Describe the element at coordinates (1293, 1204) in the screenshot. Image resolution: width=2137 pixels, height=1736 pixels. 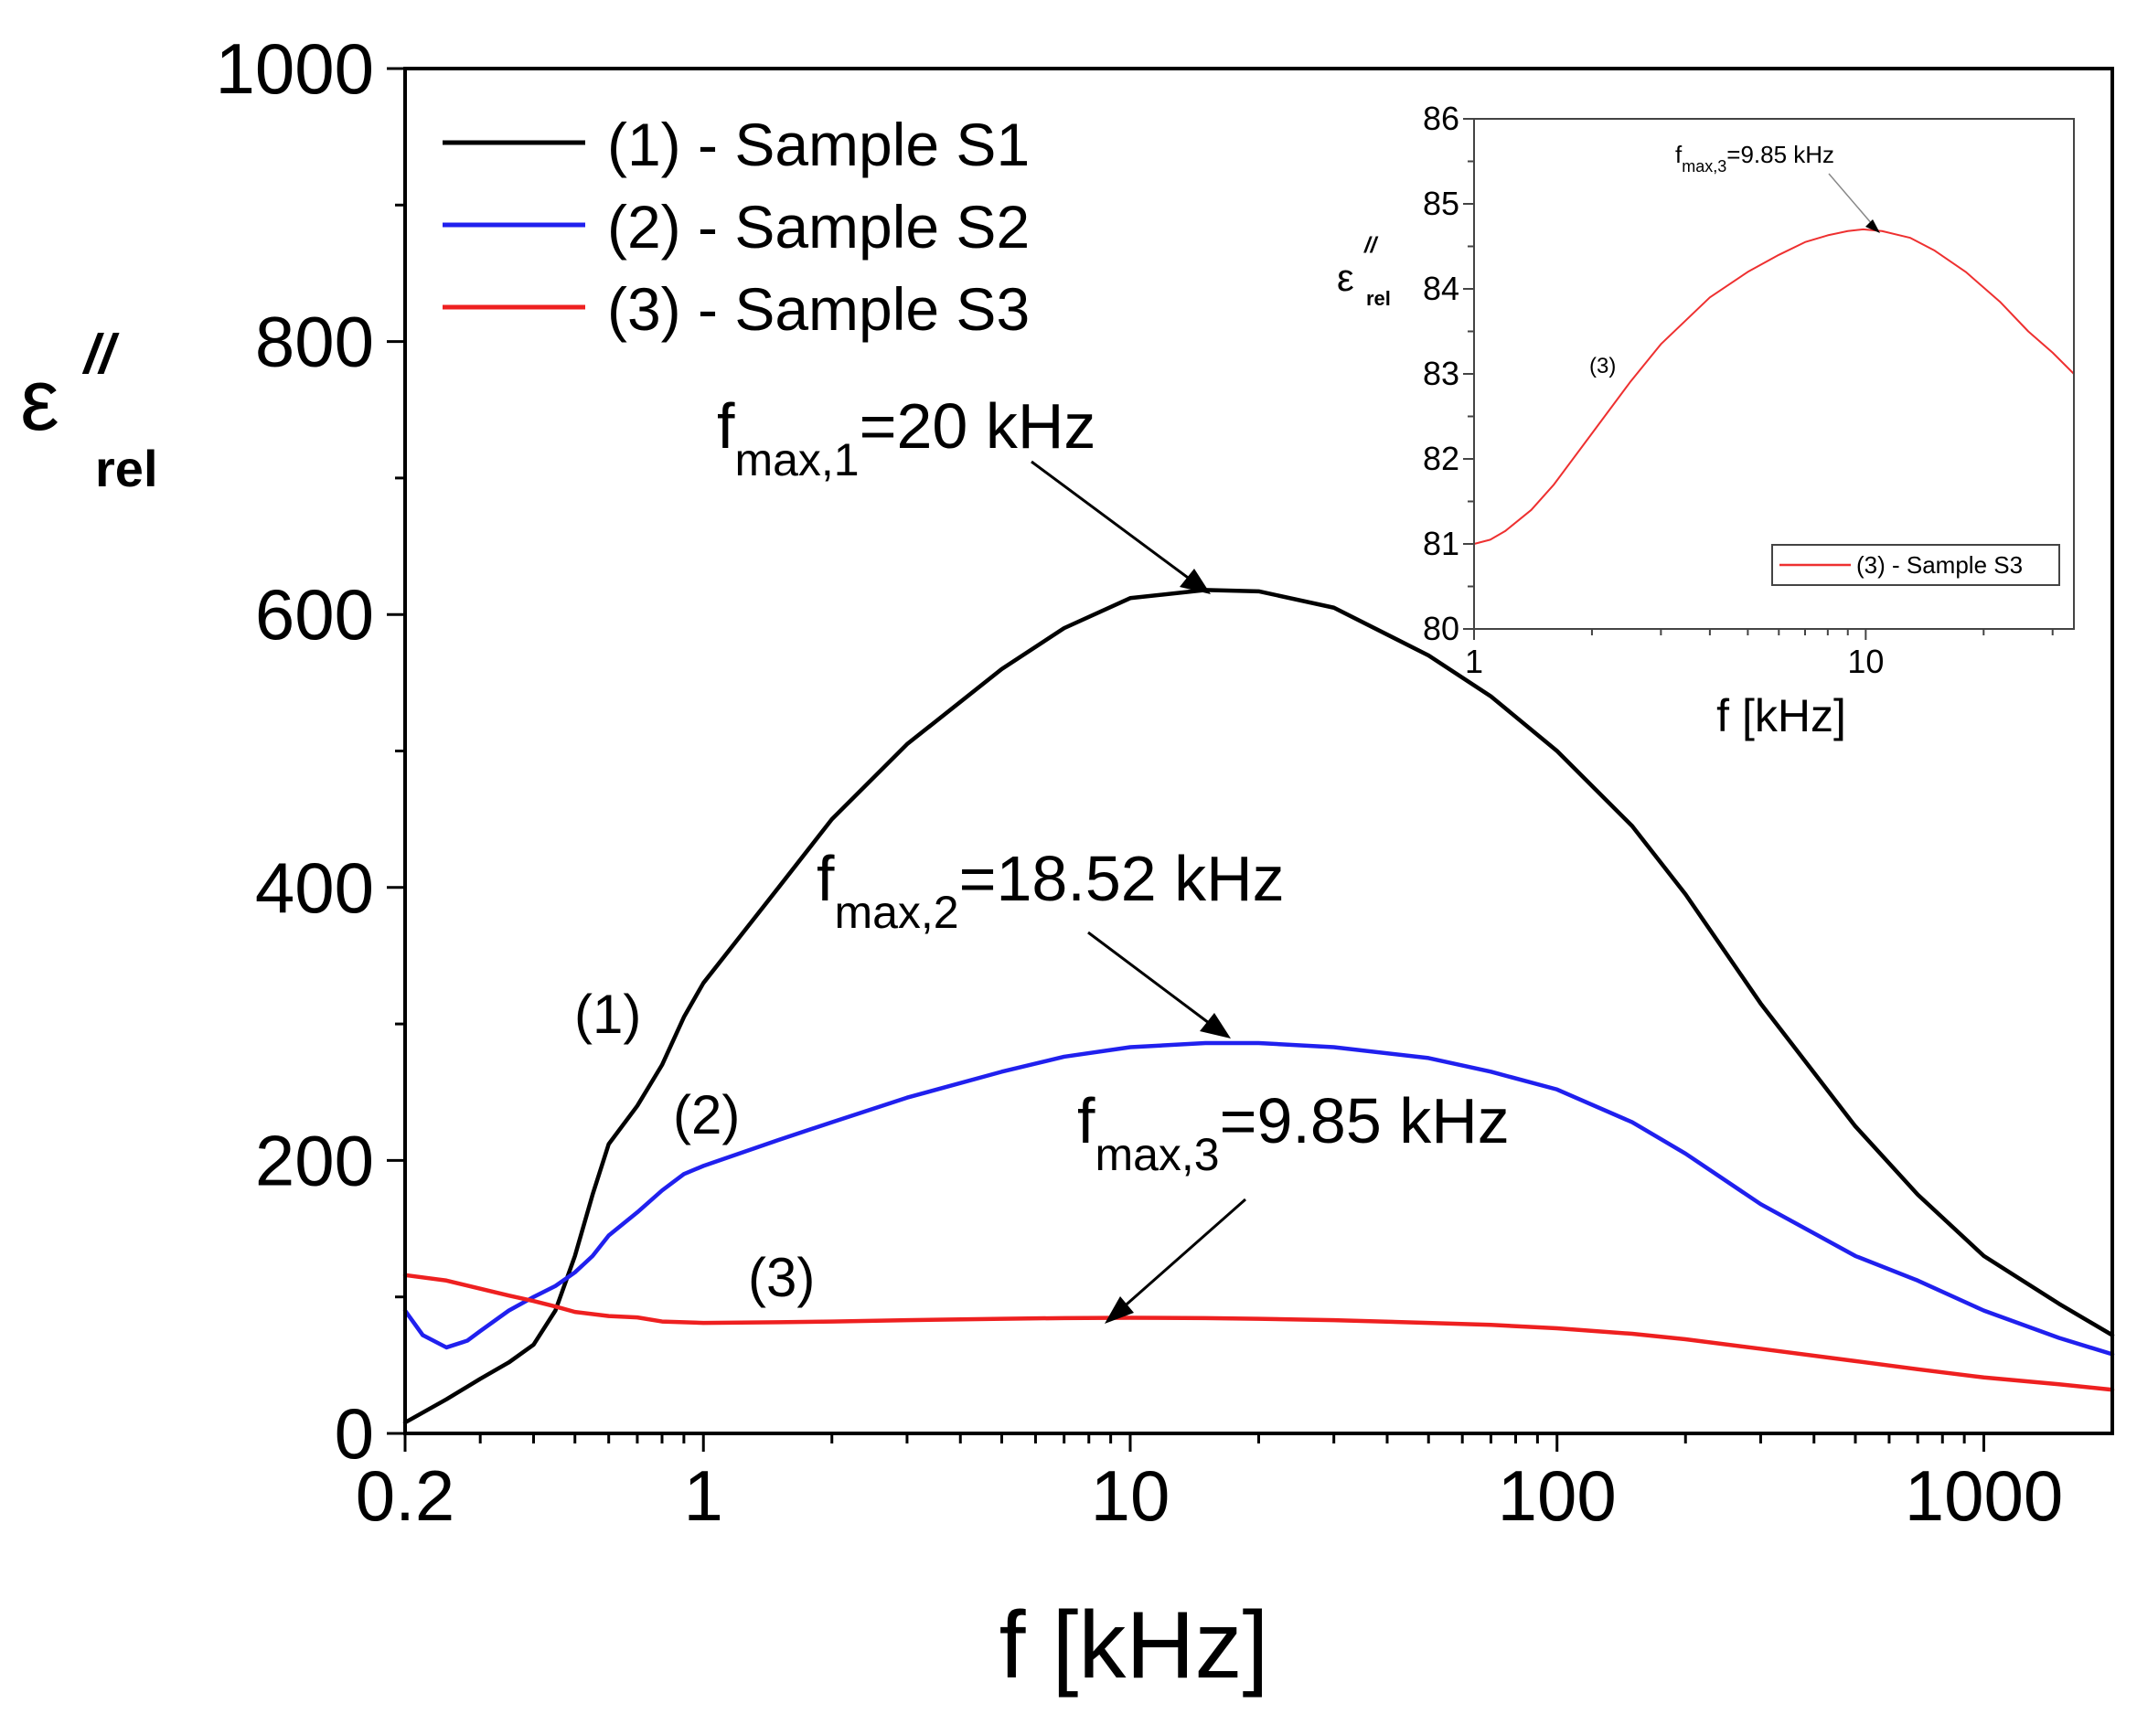
I see `annotation-fmax-3: fmax,3=9.85 kHz` at that location.